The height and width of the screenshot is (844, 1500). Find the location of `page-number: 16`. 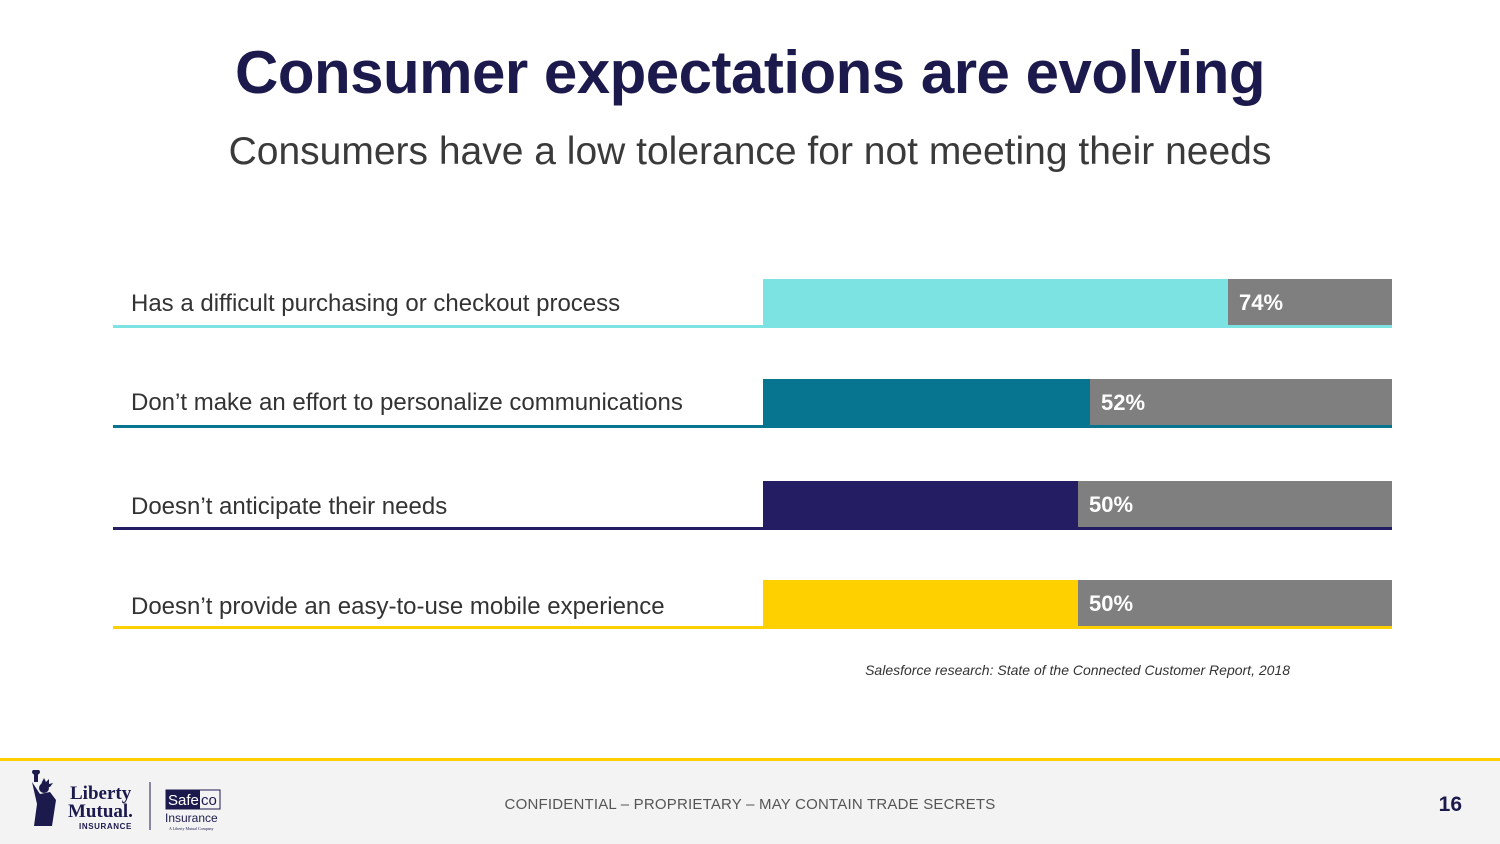

page-number: 16 is located at coordinates (1450, 804).